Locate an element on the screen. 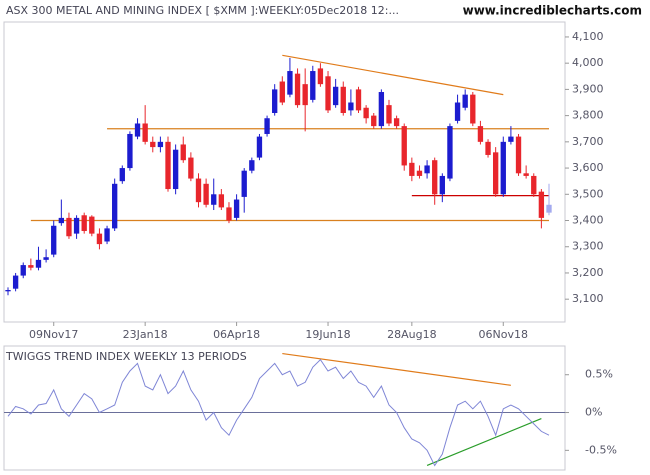  indicator-title: TWIGGS TREND INDEX WEEKLY 13 PERIODS is located at coordinates (126, 356).